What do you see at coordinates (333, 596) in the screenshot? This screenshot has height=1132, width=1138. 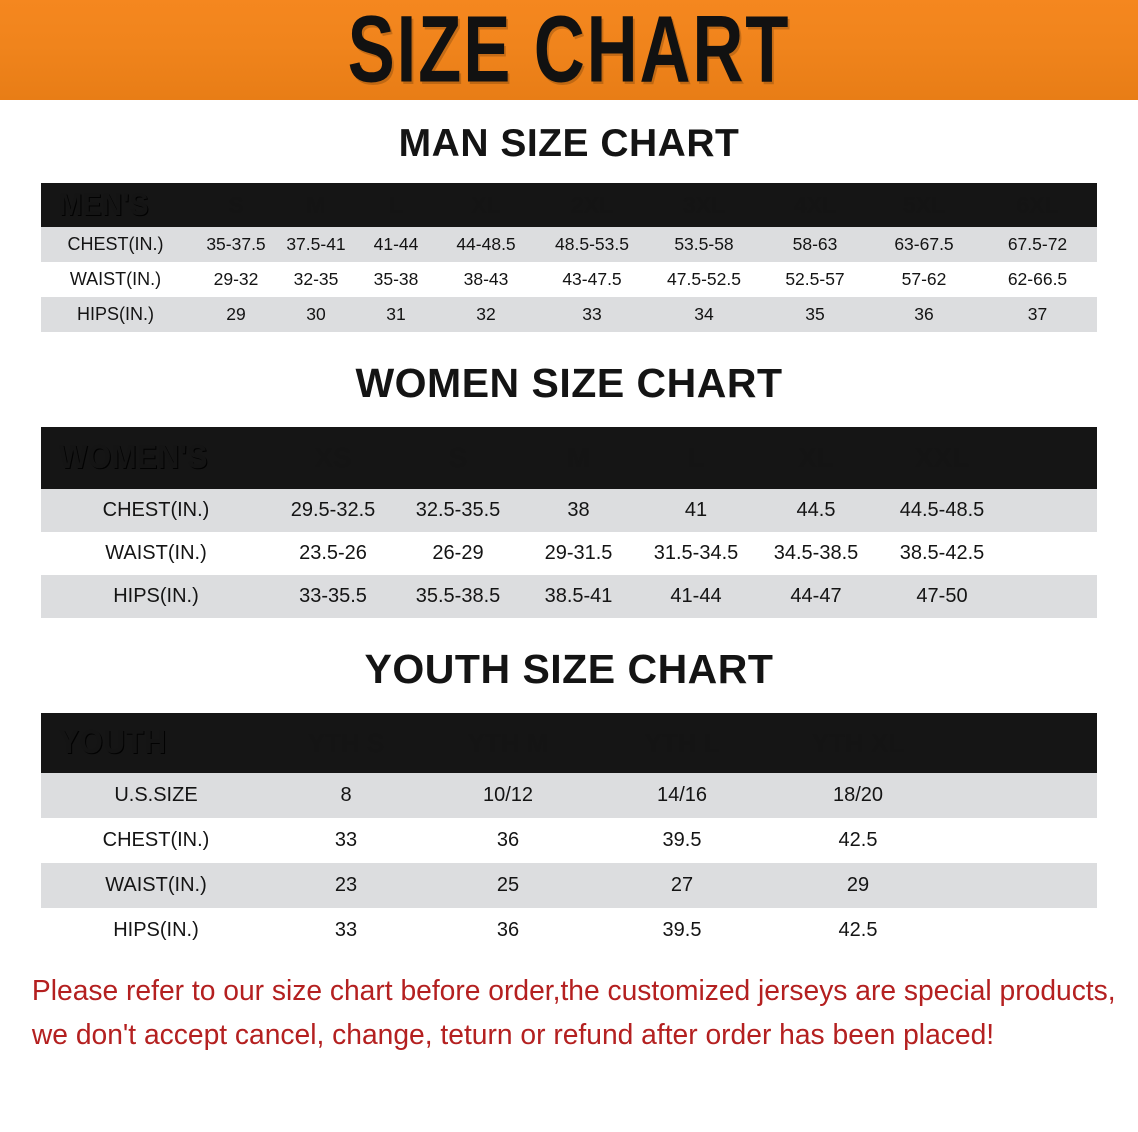 I see `table-cell: 33-35.5` at bounding box center [333, 596].